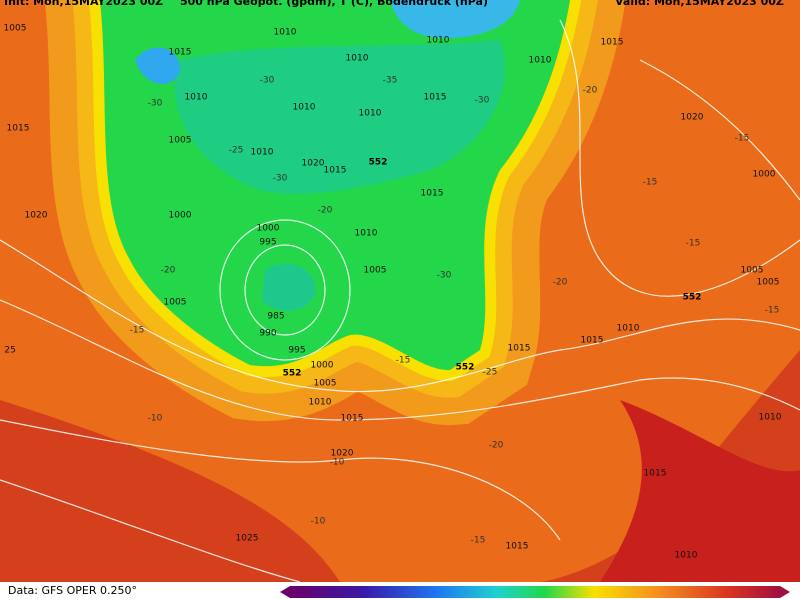  I want to click on isobar-label: 1025, so click(247, 539).